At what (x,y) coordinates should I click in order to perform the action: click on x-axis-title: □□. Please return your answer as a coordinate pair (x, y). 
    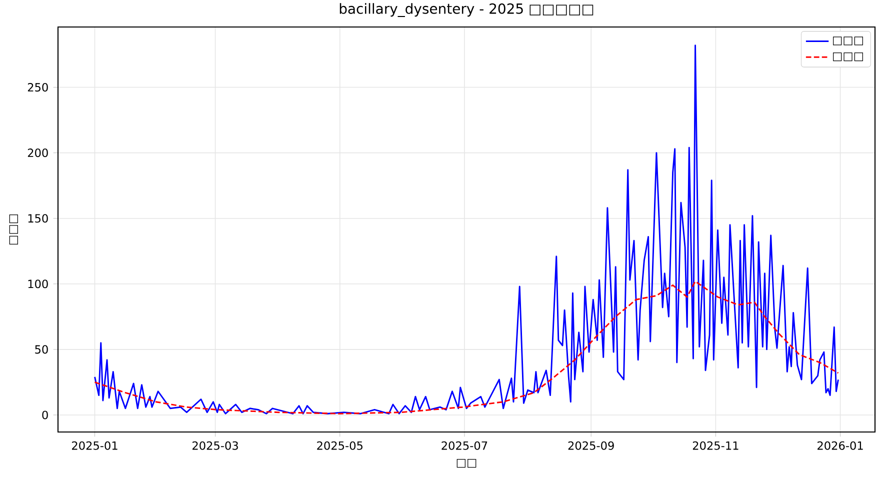
    Looking at the image, I should click on (466, 463).